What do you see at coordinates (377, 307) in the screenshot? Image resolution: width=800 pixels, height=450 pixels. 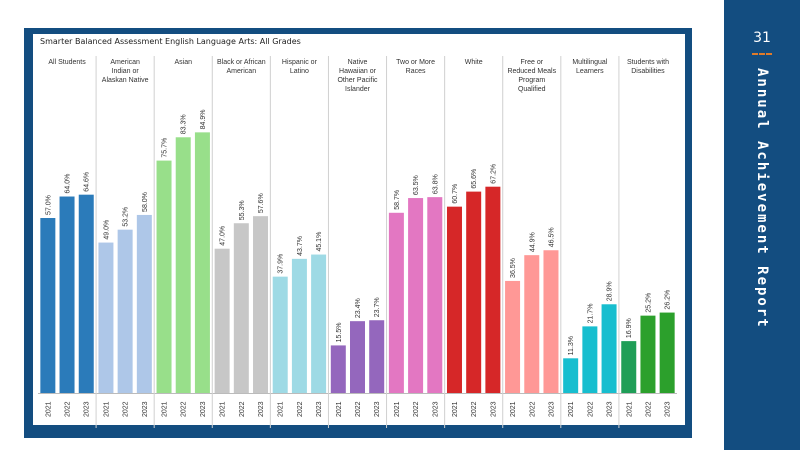 I see `value-label-native-hawaiian-or-other-pacific-islander-2023: 23.7%` at bounding box center [377, 307].